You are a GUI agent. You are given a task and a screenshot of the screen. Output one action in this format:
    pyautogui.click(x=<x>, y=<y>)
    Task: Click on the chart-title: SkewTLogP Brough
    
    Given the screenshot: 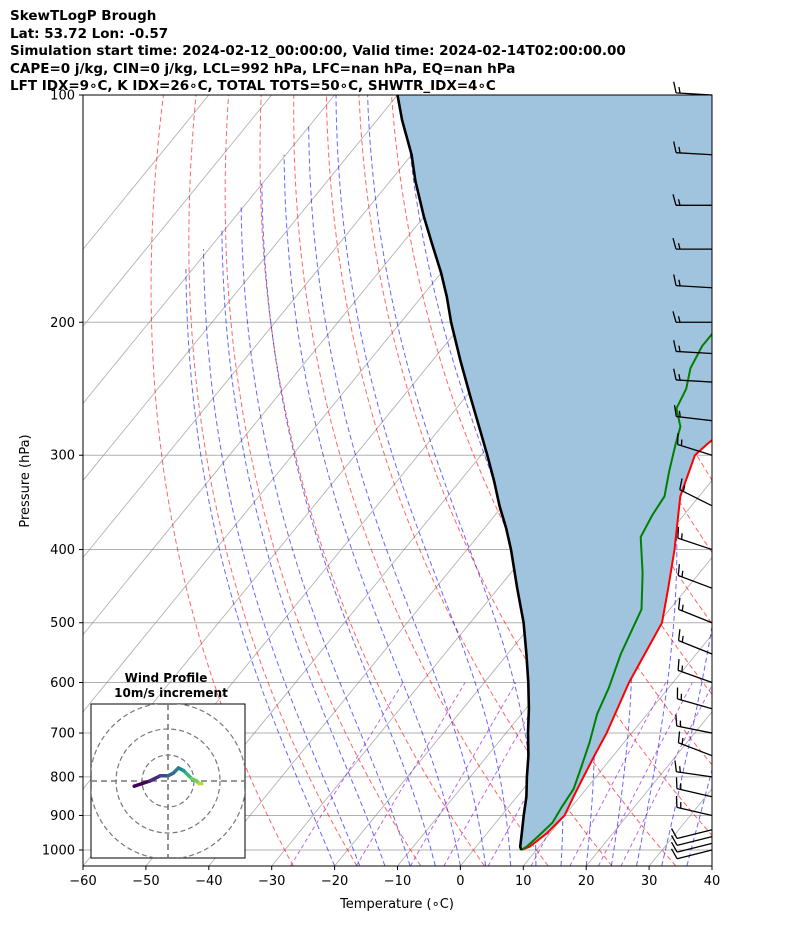 What is the action you would take?
    pyautogui.click(x=83, y=16)
    